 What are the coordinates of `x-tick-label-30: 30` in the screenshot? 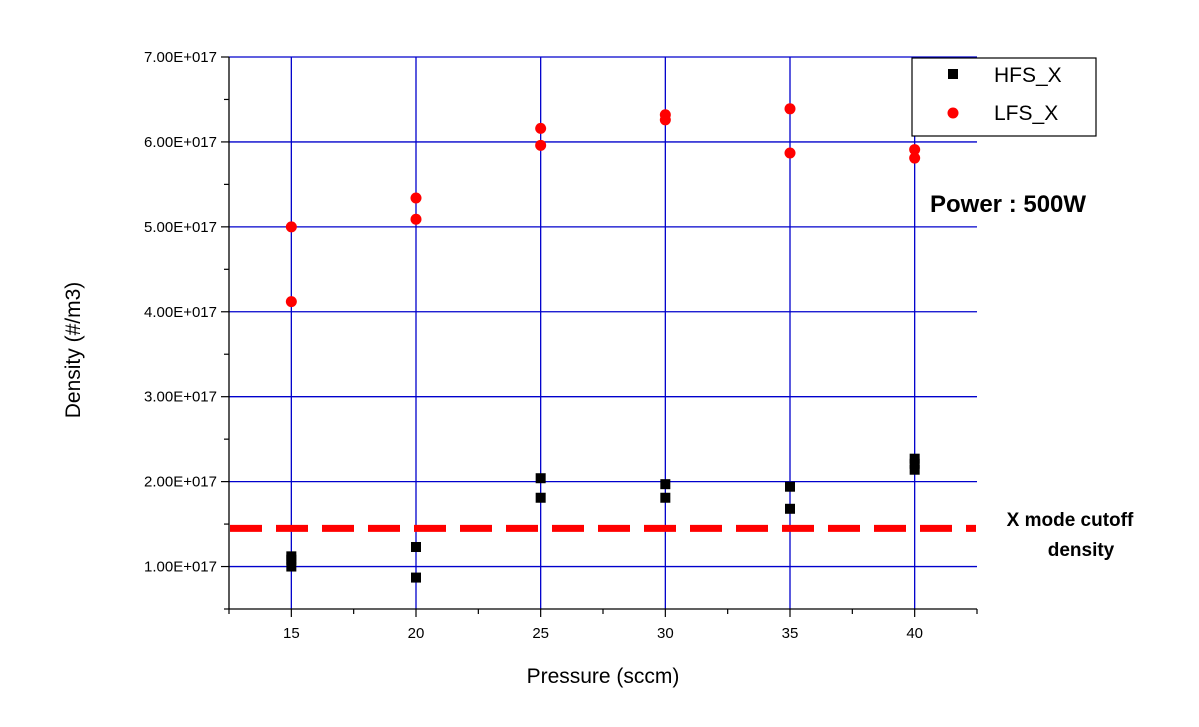 It's located at (665, 633).